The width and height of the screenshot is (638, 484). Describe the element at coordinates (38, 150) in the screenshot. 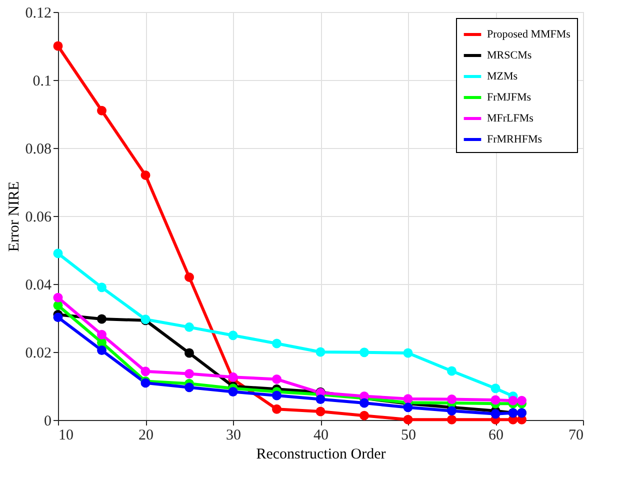

I see `y-tick-label: 0.08` at that location.